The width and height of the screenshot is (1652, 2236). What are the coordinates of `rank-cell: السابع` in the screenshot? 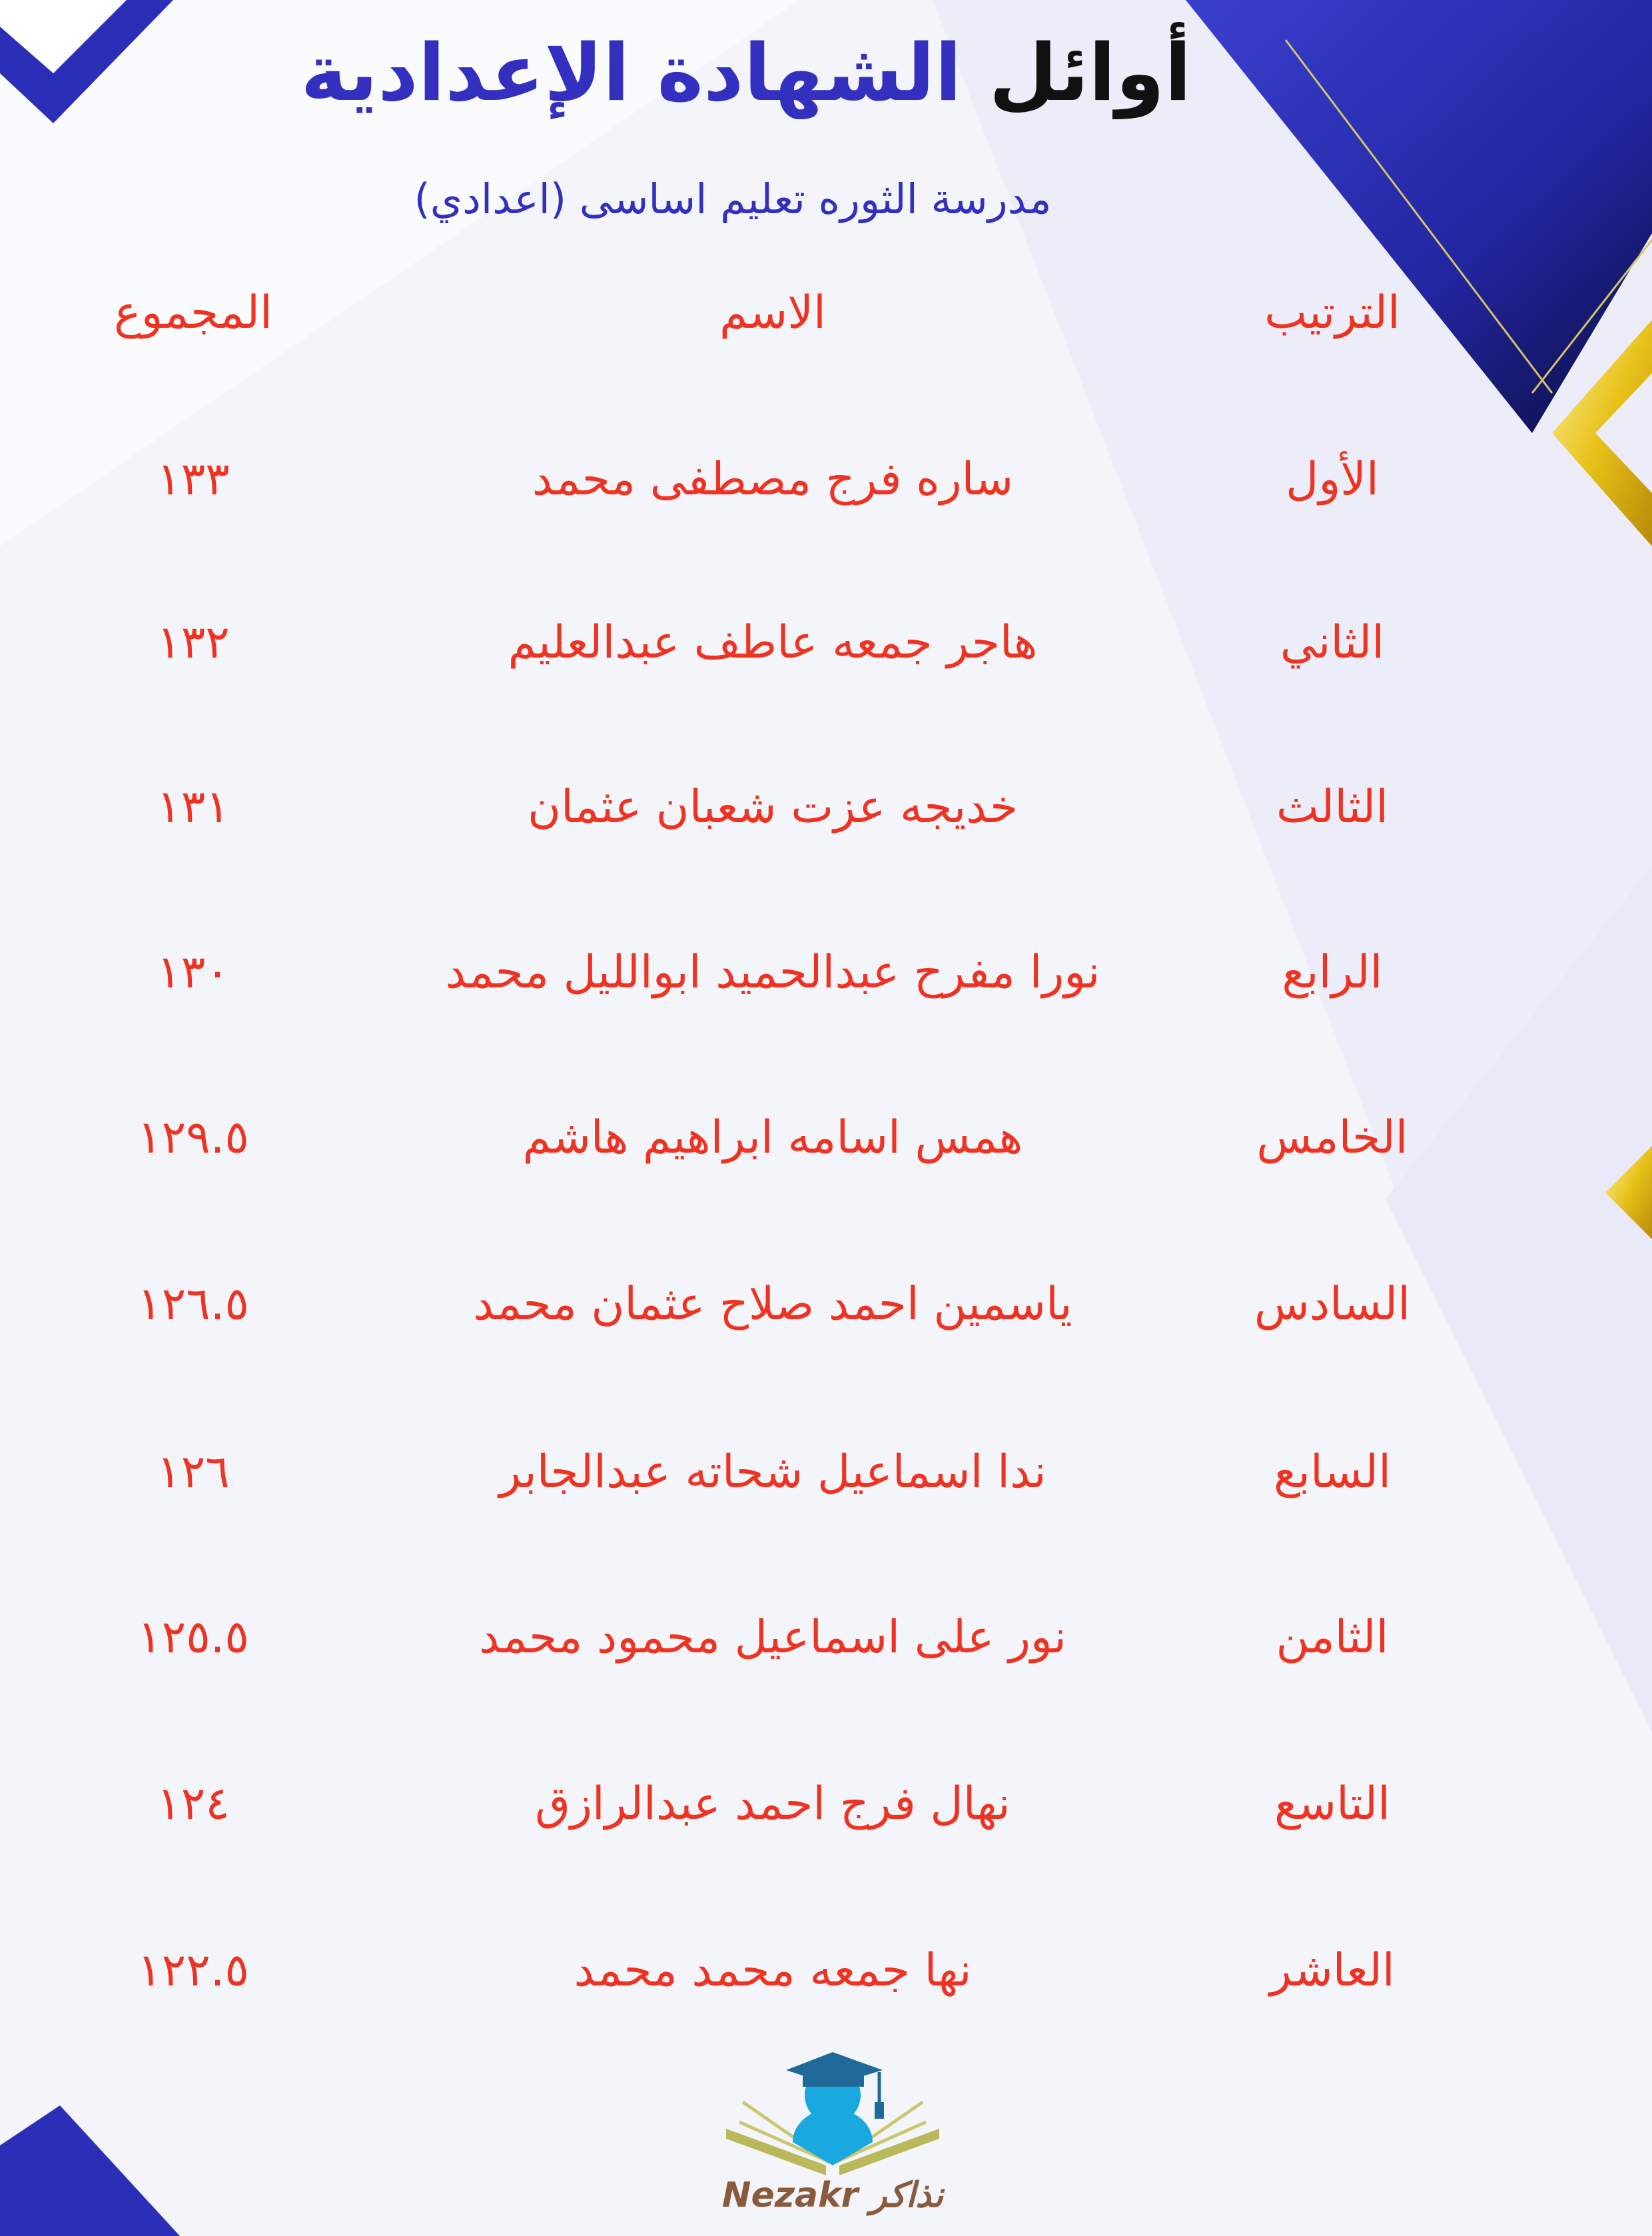 It's located at (1332, 1472).